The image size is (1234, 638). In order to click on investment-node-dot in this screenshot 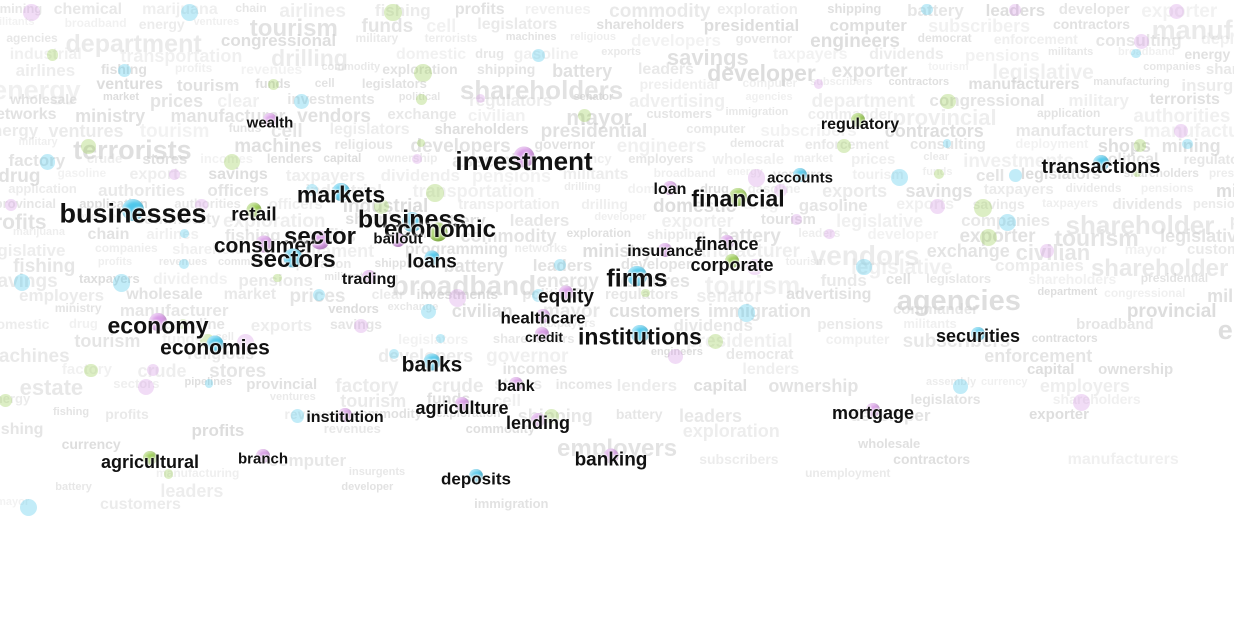, I will do `click(524, 157)`.